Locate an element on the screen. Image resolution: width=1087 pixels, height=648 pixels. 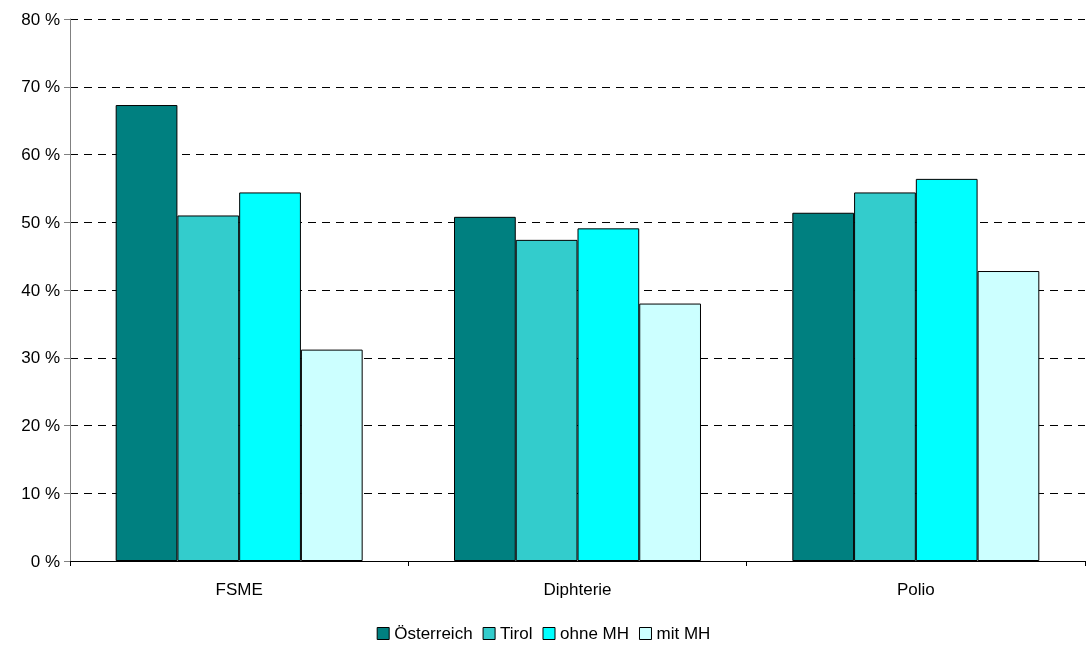
y-tick-label: 50 % is located at coordinates (40, 222).